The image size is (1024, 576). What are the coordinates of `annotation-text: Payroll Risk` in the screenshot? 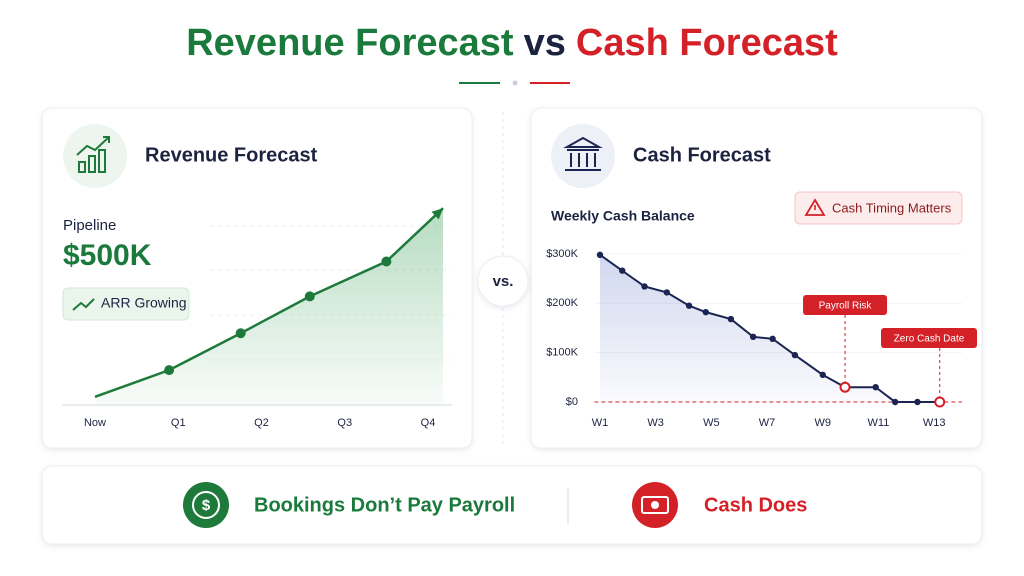 It's located at (846, 306).